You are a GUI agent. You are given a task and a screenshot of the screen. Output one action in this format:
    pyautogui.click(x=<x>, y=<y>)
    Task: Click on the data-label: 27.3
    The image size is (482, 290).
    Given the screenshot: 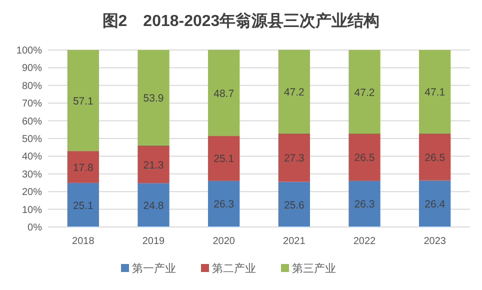 What is the action you would take?
    pyautogui.click(x=294, y=158)
    